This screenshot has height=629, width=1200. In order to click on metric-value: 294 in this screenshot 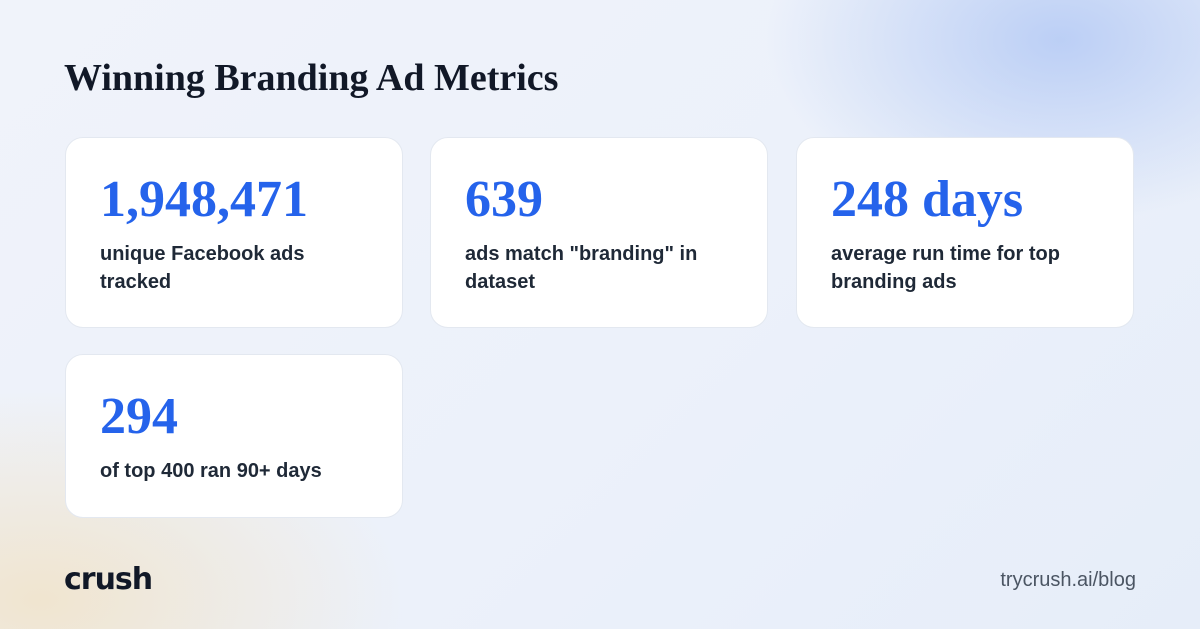, I will do `click(139, 416)`.